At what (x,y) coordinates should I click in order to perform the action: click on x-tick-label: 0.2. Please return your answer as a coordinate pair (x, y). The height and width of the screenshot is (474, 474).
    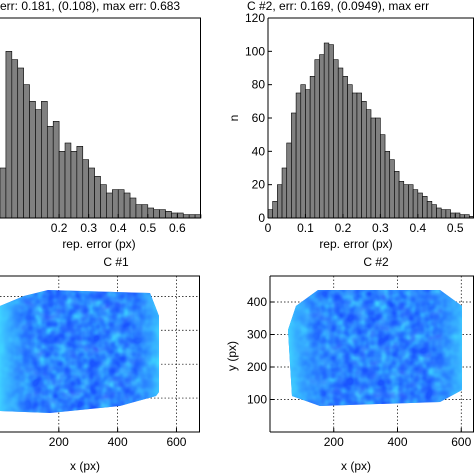
    Looking at the image, I should click on (59, 228).